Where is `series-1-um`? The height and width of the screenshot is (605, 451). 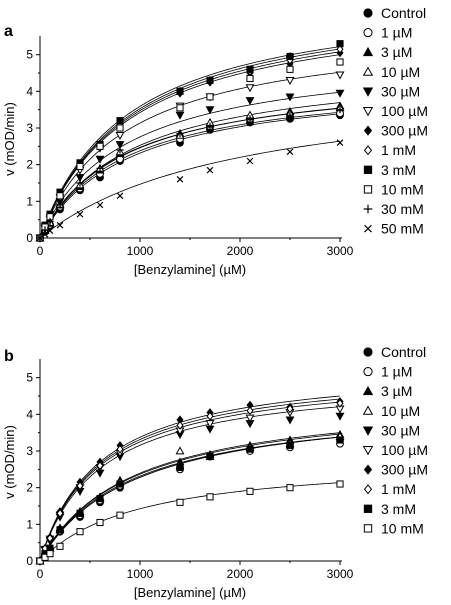
series-1-um is located at coordinates (190, 502).